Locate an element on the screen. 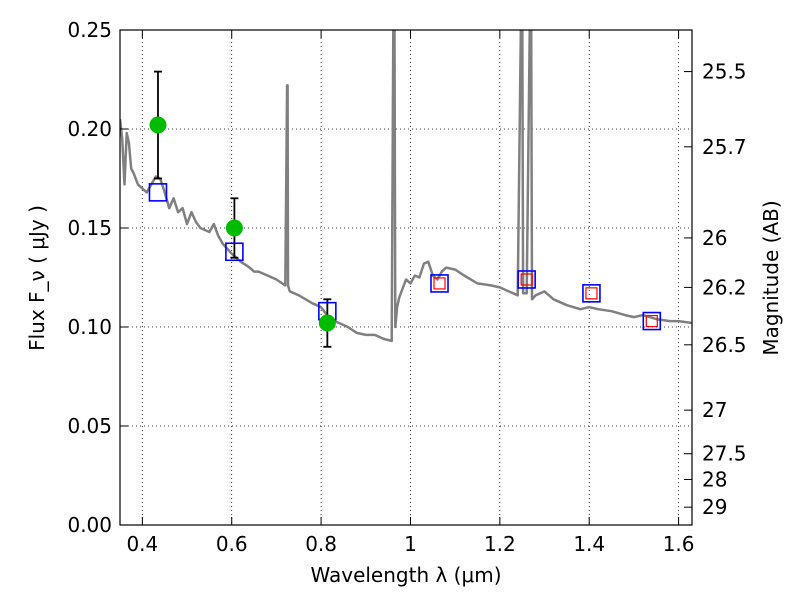 The image size is (800, 600). x-tick-label: 1 is located at coordinates (410, 544).